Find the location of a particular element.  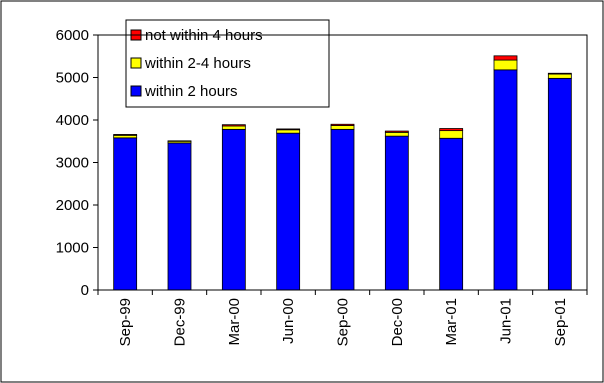

x-tick-label: Sep-01 is located at coordinates (560, 322).